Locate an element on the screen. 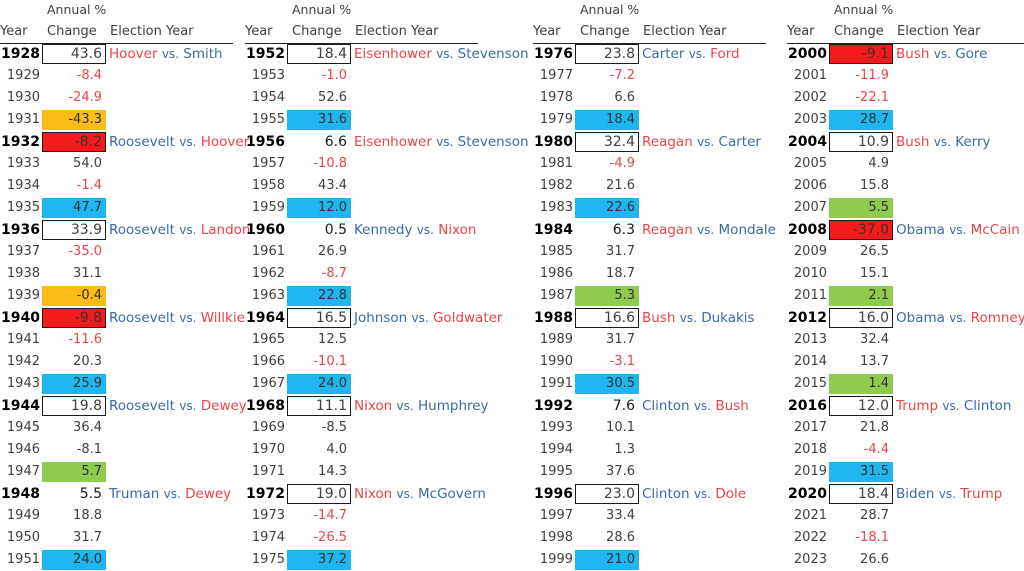  annual-change-cell: 16.0 is located at coordinates (861, 318).